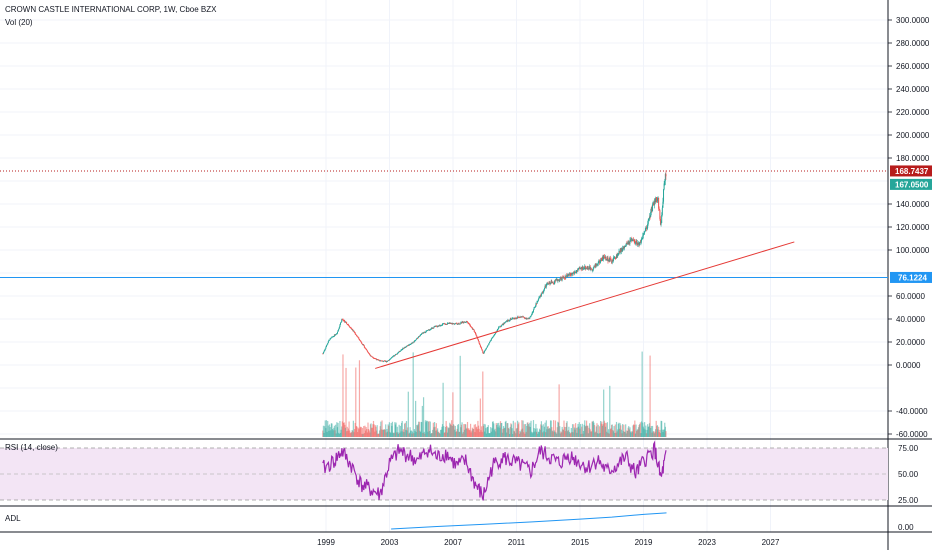 The image size is (932, 550). Describe the element at coordinates (31, 447) in the screenshot. I see `rsi-legend: RSI (14, close)` at that location.